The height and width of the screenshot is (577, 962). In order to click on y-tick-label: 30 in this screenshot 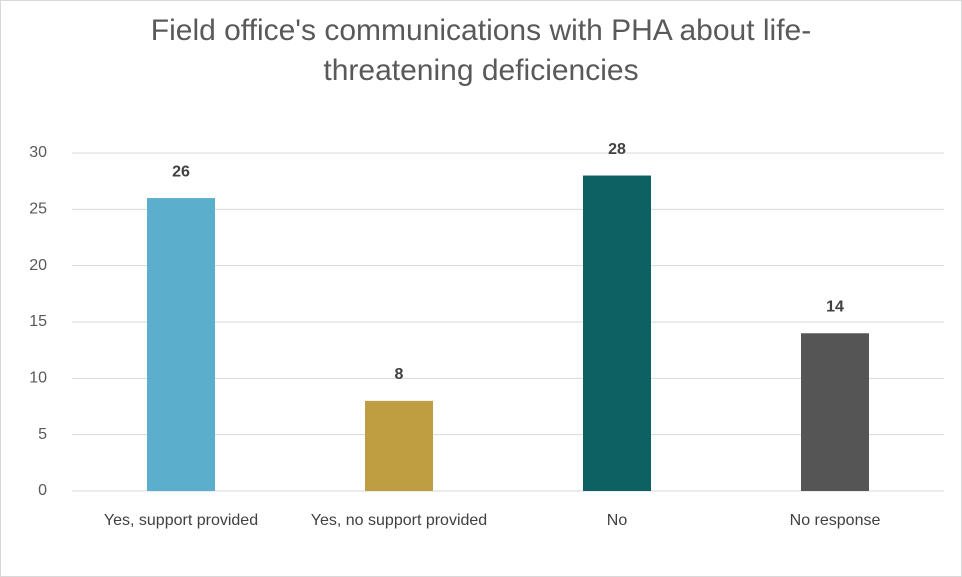, I will do `click(38, 152)`.